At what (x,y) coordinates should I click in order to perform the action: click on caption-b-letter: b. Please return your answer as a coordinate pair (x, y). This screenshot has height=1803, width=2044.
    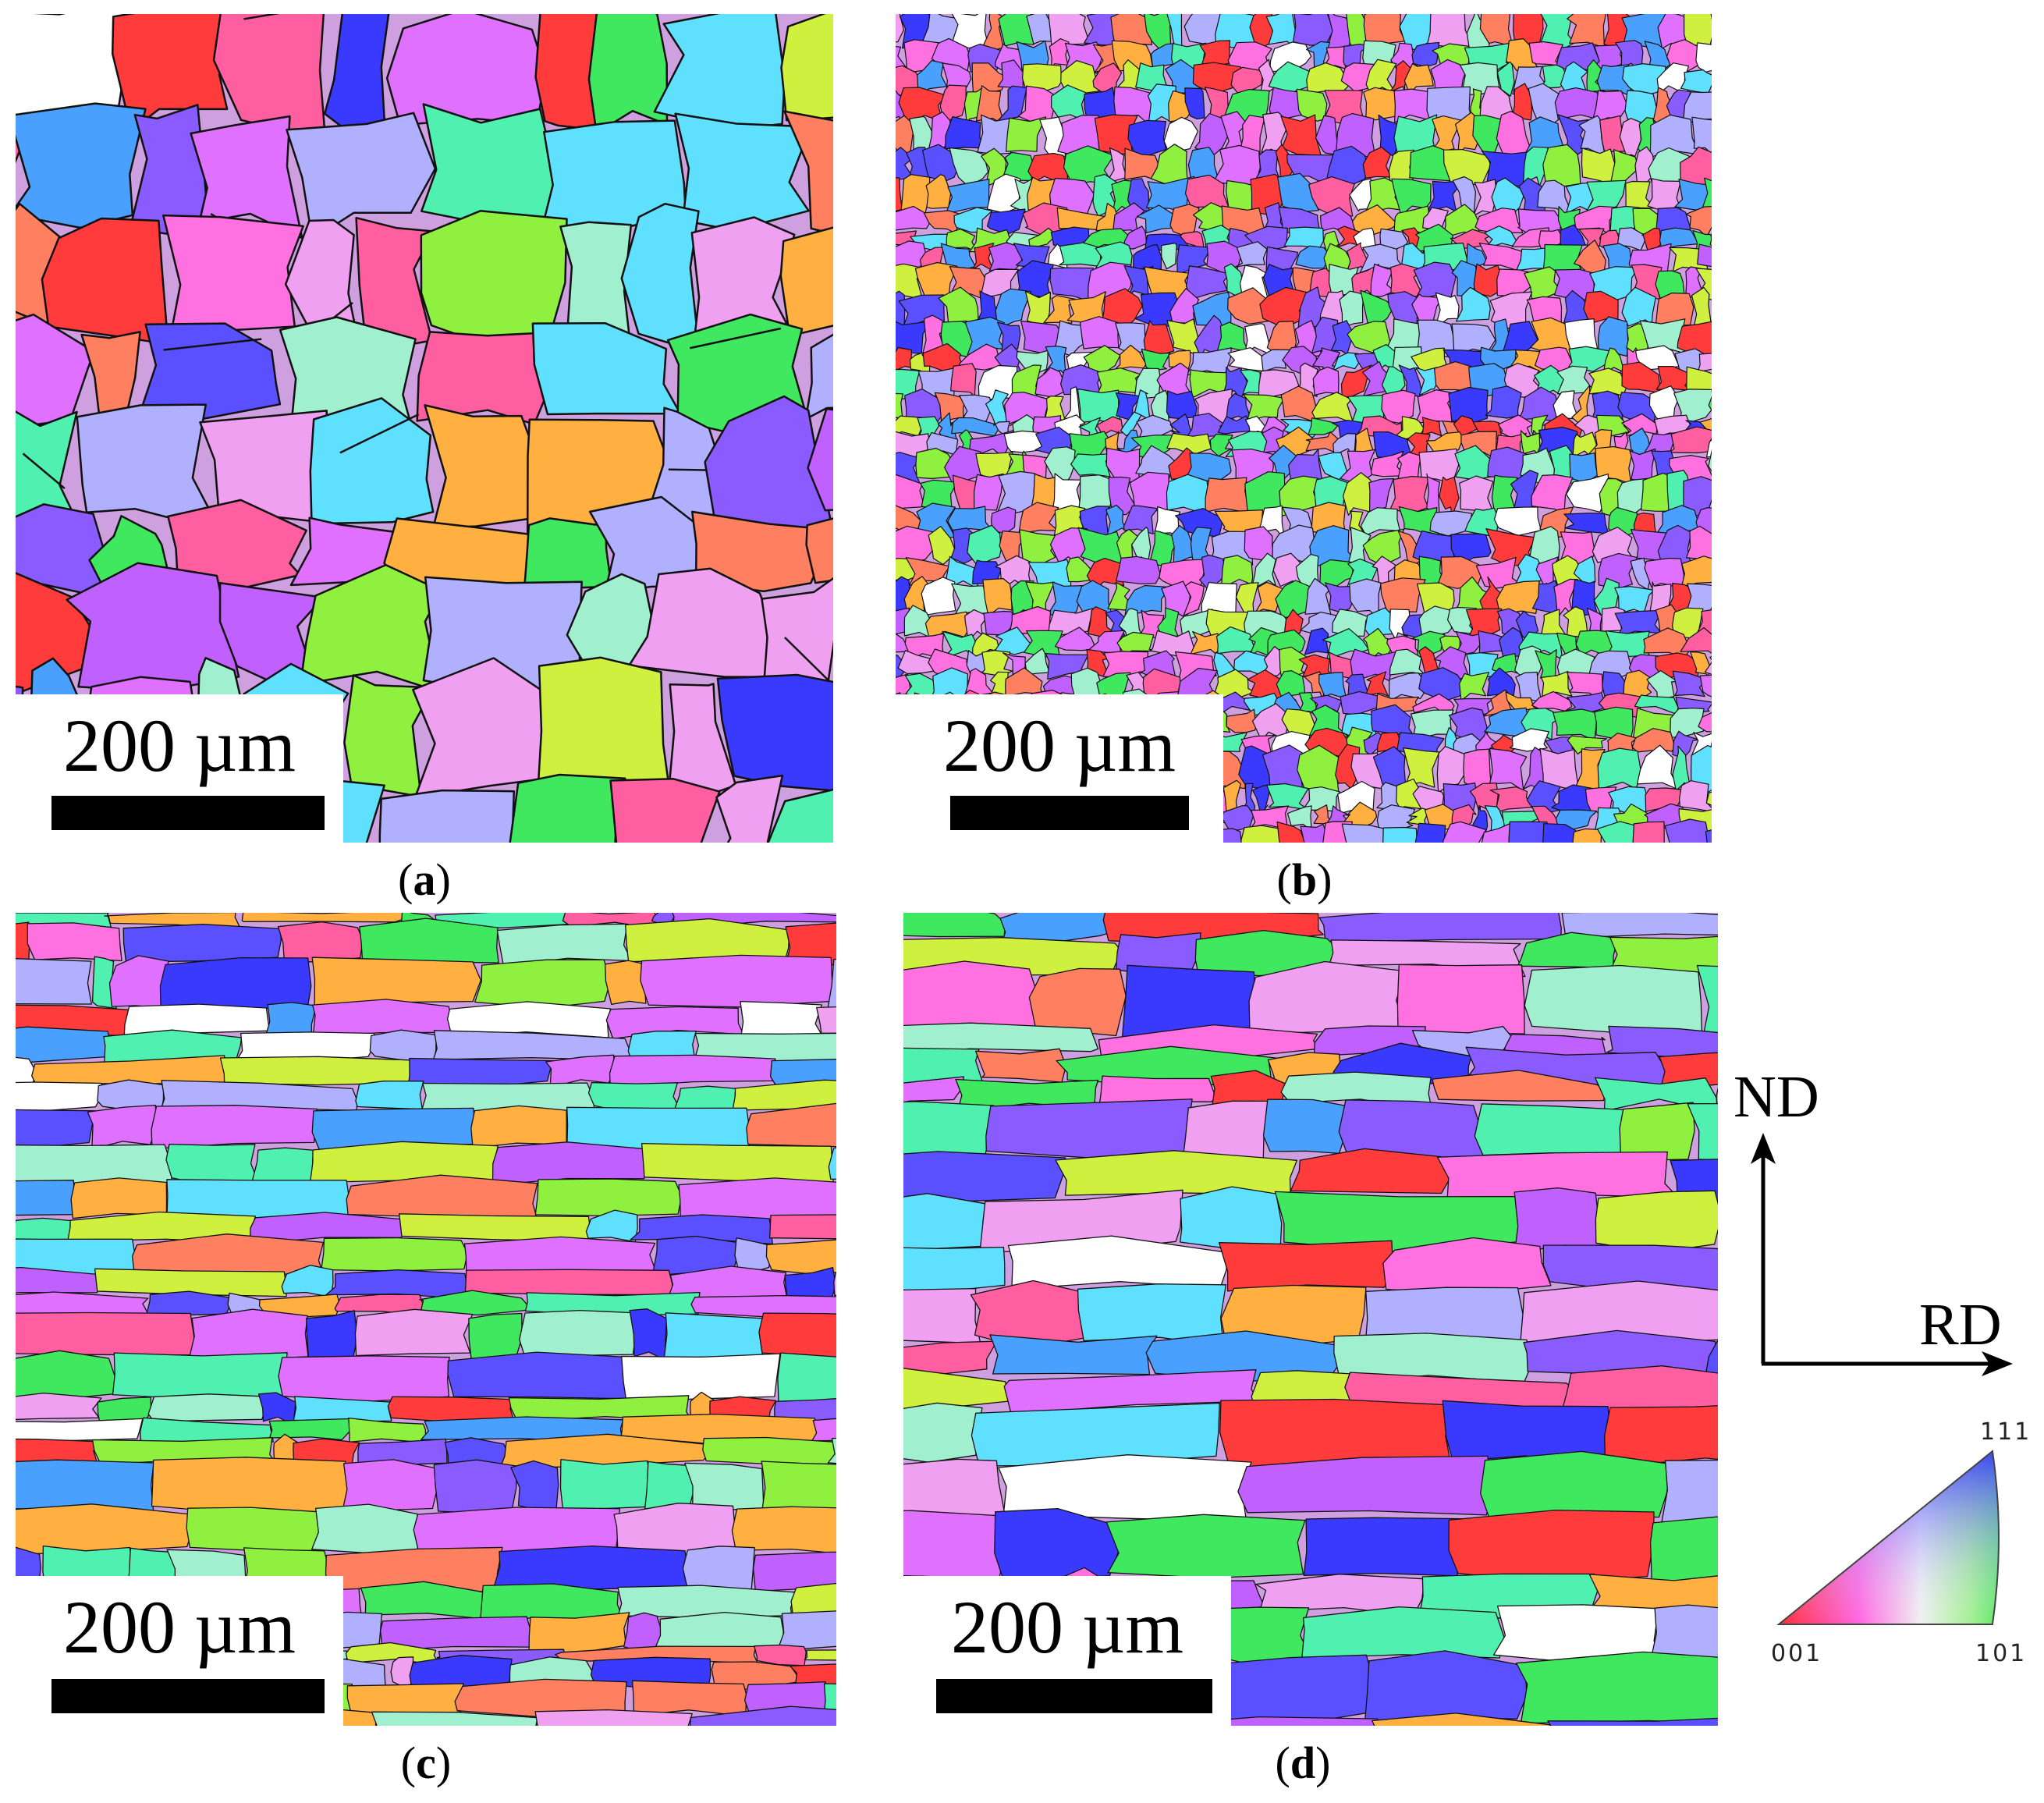
    Looking at the image, I should click on (1304, 880).